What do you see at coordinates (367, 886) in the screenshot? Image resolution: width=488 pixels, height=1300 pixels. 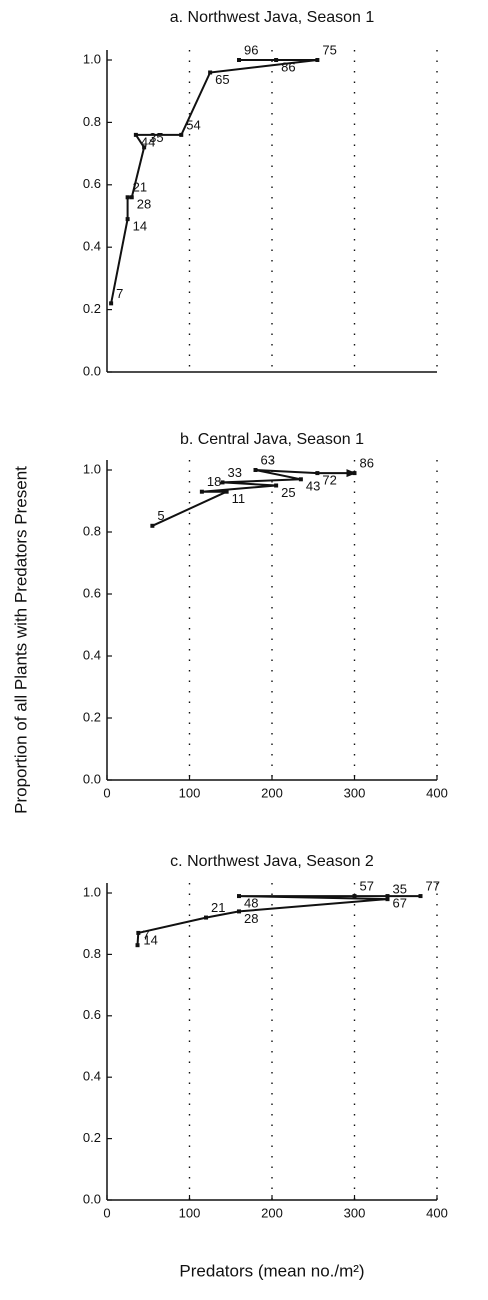 I see `point-label: 57` at bounding box center [367, 886].